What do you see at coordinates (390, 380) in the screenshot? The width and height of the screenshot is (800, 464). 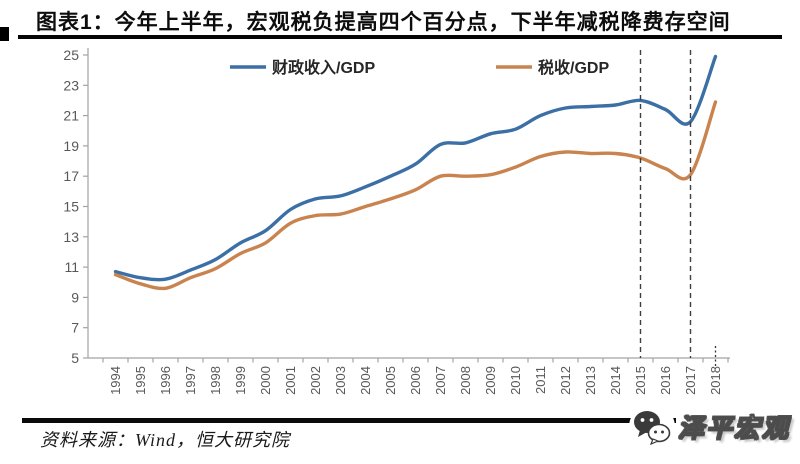 I see `x-axis-label: 2005` at bounding box center [390, 380].